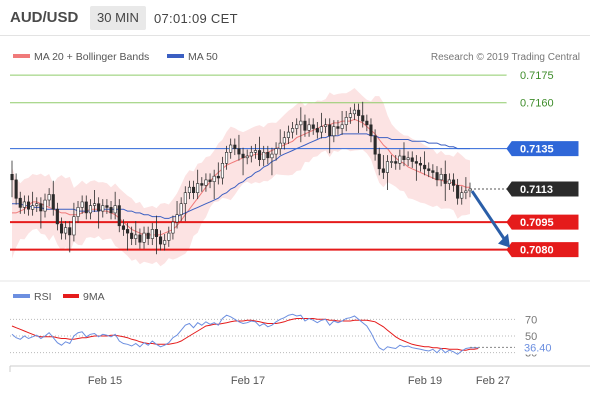  I want to click on rsi-pane: 70503036.40, so click(285, 336).